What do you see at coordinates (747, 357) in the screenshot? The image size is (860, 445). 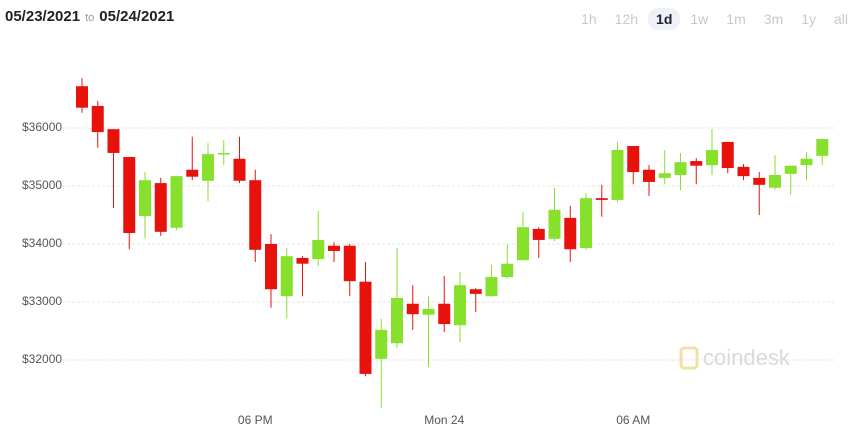 I see `watermark-text: coindesk` at bounding box center [747, 357].